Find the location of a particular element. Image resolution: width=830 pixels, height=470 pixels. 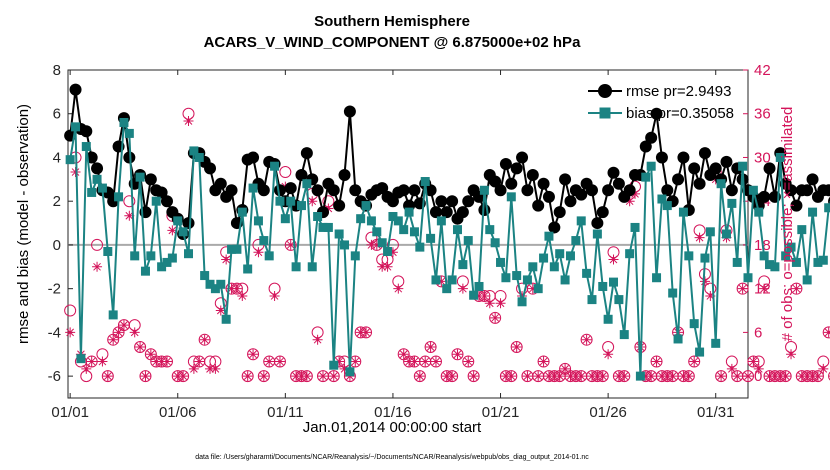

y-tick-label-left: 0 is located at coordinates (57, 245).